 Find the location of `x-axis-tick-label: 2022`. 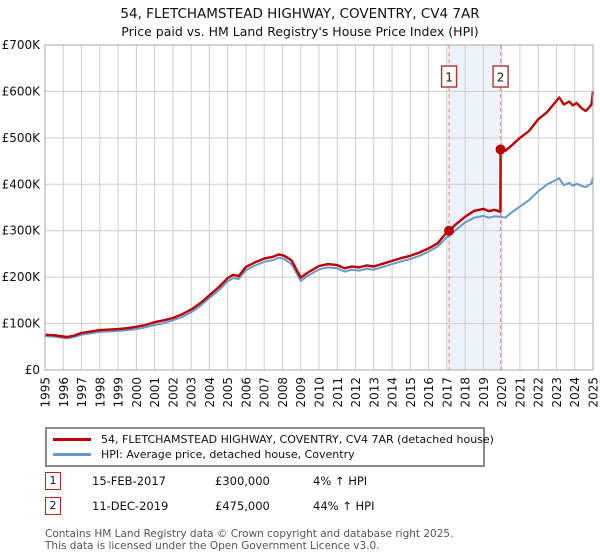

x-axis-tick-label: 2022 is located at coordinates (539, 392).